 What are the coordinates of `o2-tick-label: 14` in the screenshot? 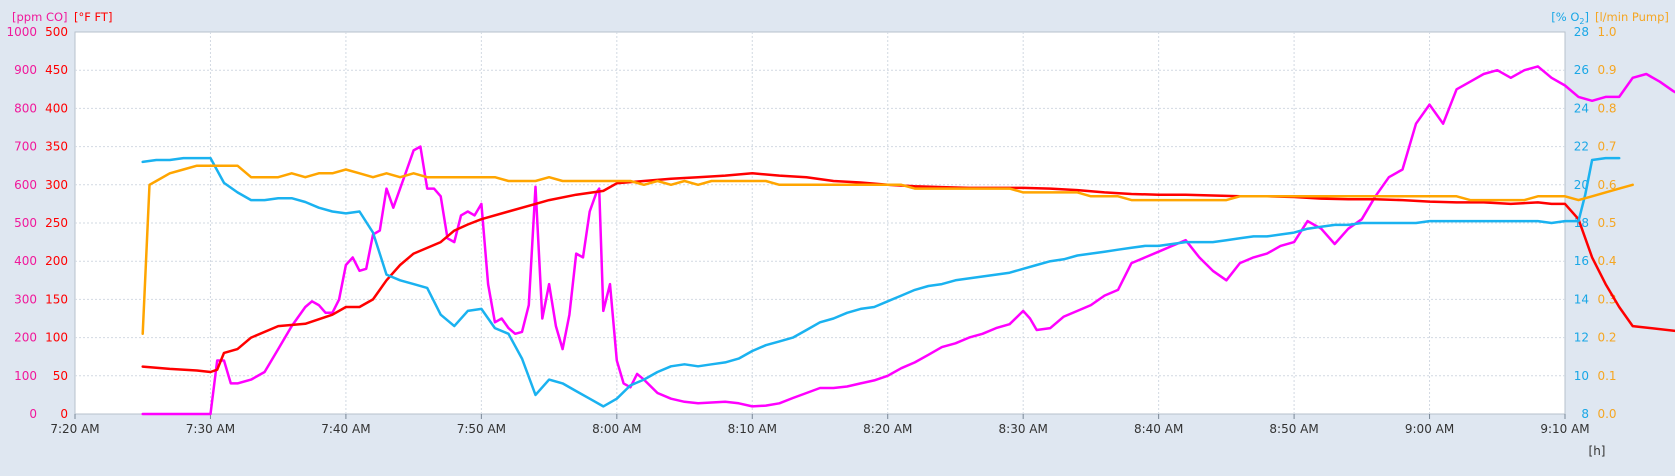 It's located at (1581, 299).